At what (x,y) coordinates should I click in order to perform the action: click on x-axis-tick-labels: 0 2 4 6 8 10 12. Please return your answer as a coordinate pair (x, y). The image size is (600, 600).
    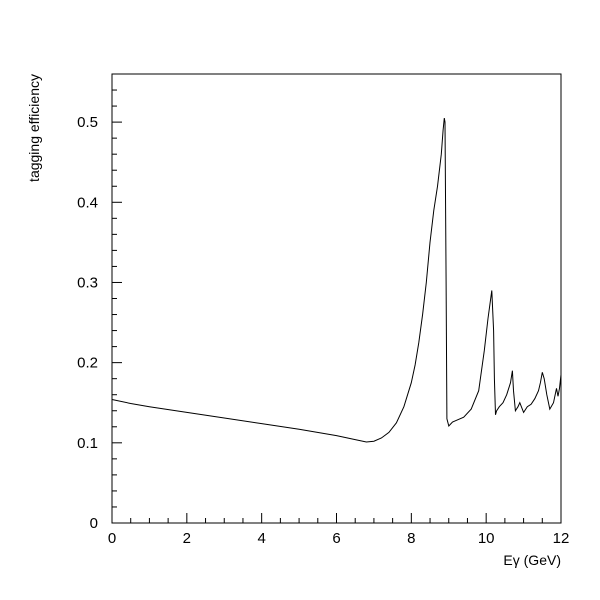
    Looking at the image, I should click on (339, 538).